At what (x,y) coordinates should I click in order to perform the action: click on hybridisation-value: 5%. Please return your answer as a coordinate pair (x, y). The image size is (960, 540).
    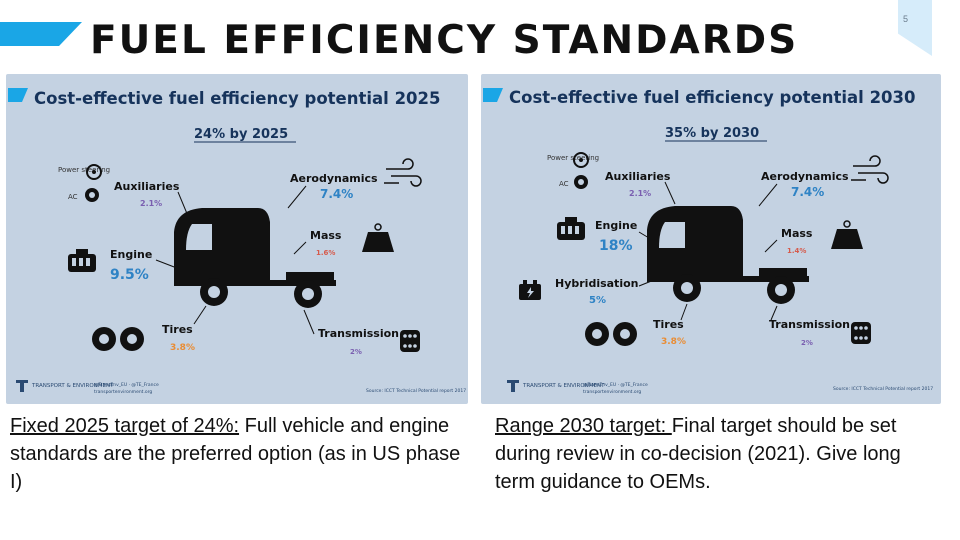
    Looking at the image, I should click on (597, 300).